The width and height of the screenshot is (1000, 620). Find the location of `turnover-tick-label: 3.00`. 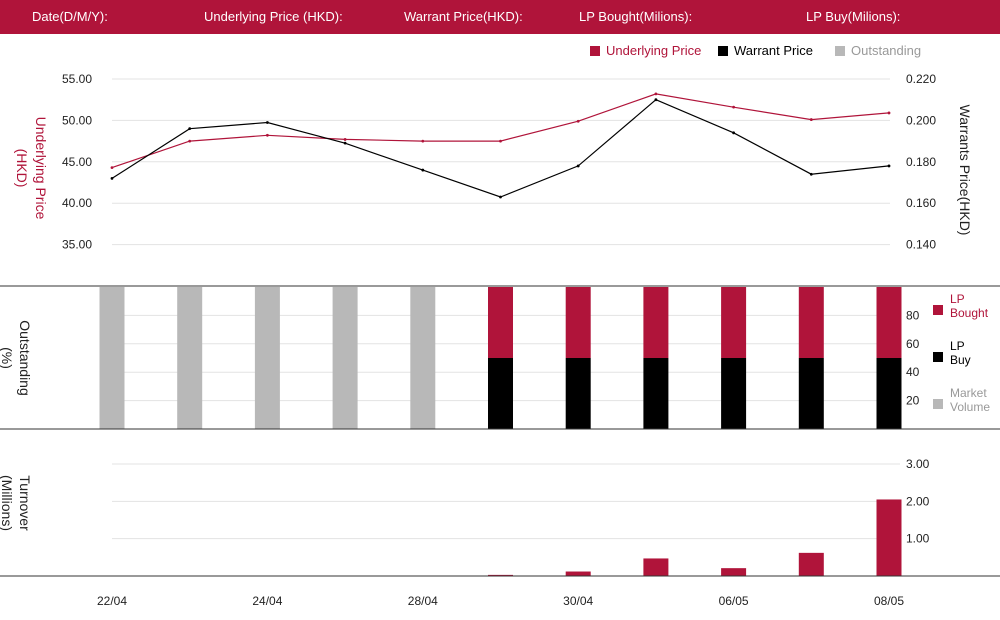

turnover-tick-label: 3.00 is located at coordinates (918, 464).